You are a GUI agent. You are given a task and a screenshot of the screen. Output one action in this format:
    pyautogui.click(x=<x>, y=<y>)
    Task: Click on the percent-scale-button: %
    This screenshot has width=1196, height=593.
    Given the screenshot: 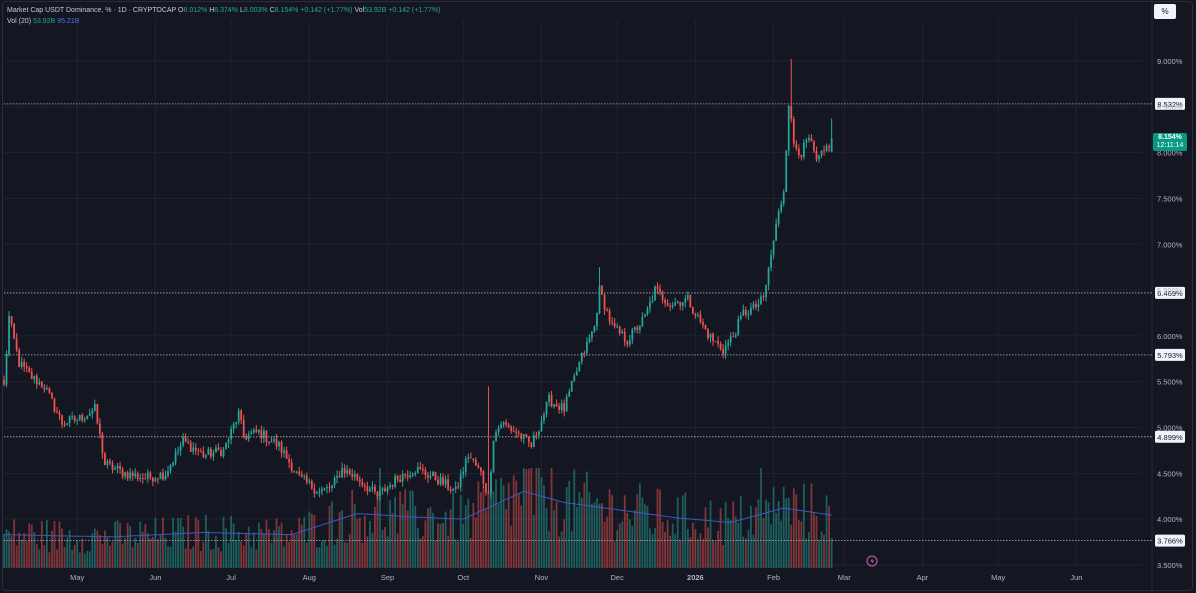 What is the action you would take?
    pyautogui.click(x=1165, y=11)
    